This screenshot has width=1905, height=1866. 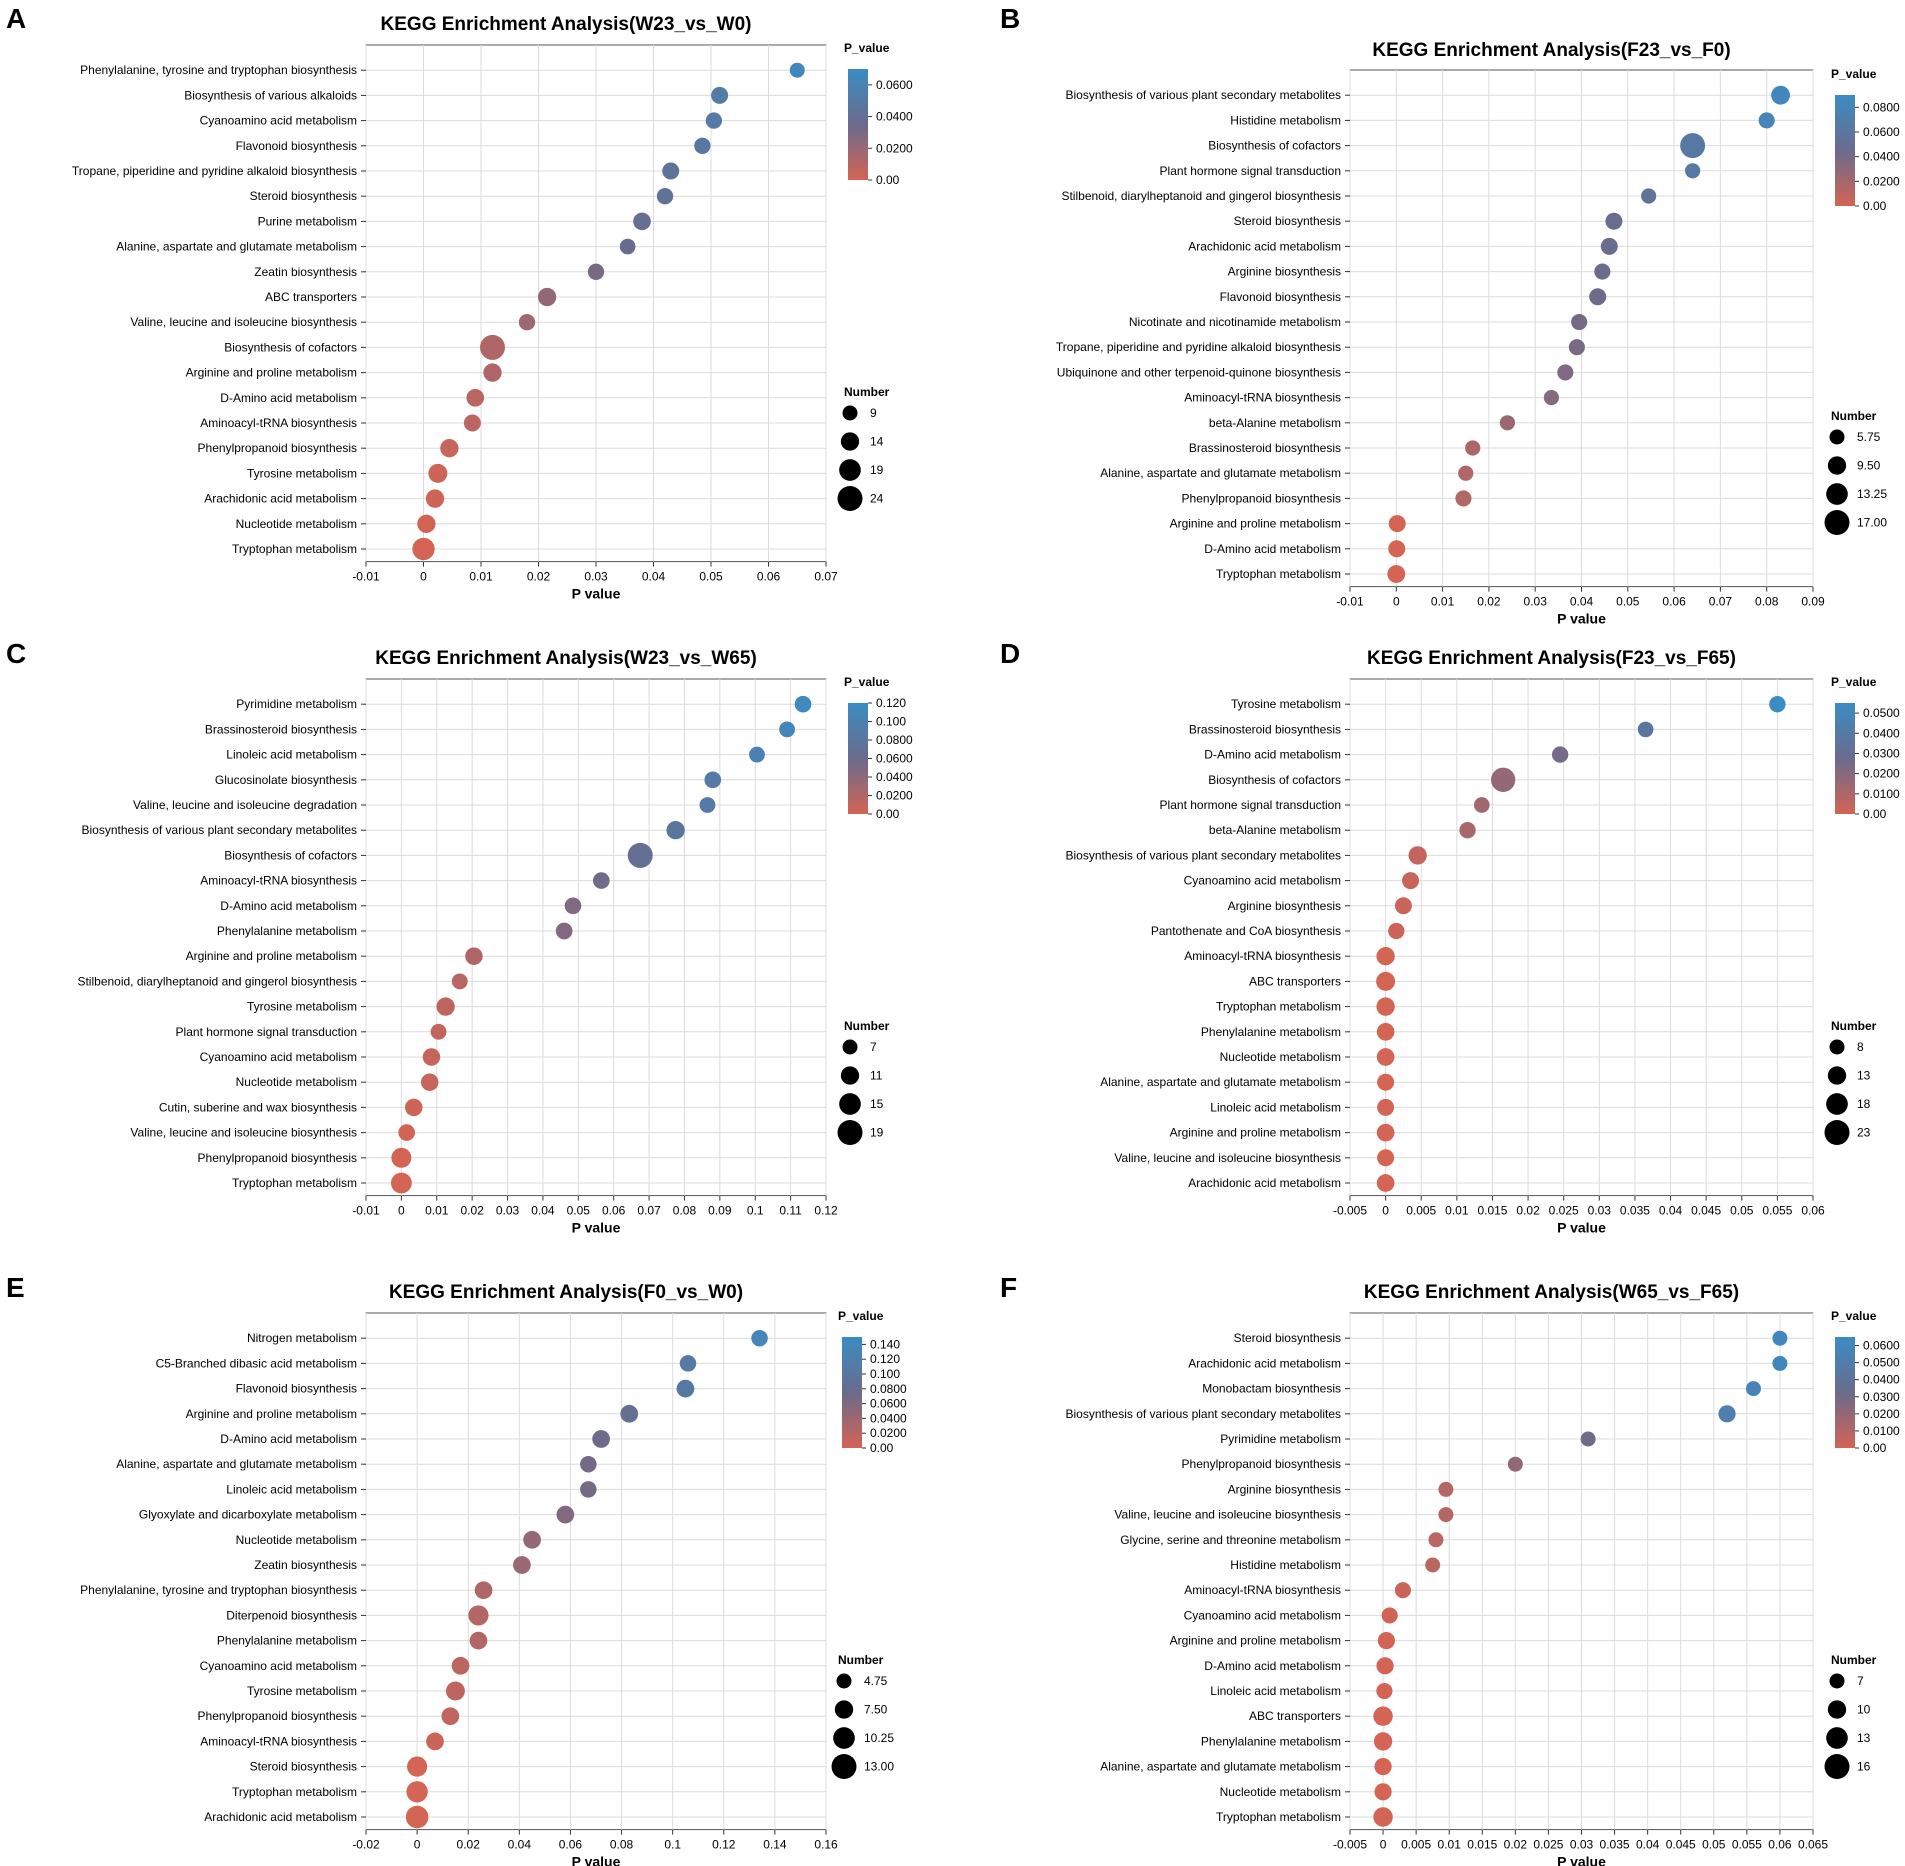 What do you see at coordinates (877, 499) in the screenshot?
I see `size-legend-label: 24` at bounding box center [877, 499].